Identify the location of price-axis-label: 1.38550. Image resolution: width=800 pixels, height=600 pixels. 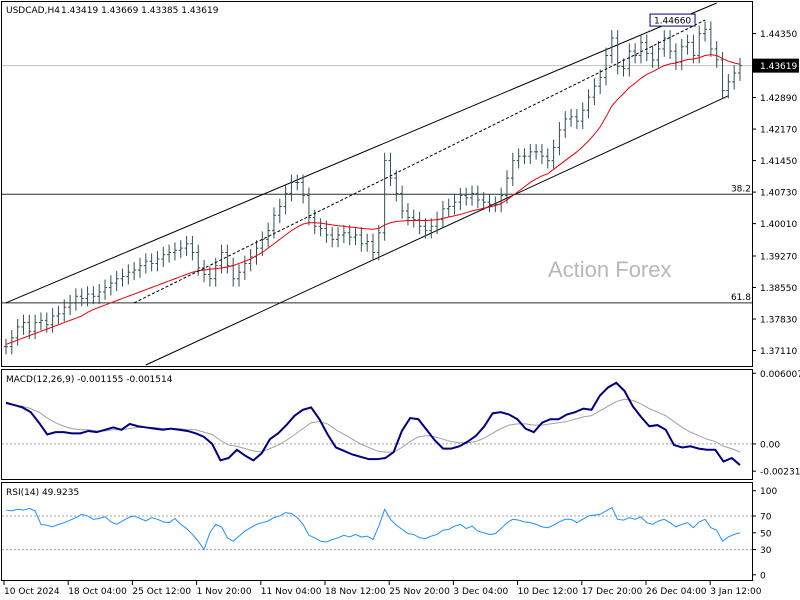
(778, 289).